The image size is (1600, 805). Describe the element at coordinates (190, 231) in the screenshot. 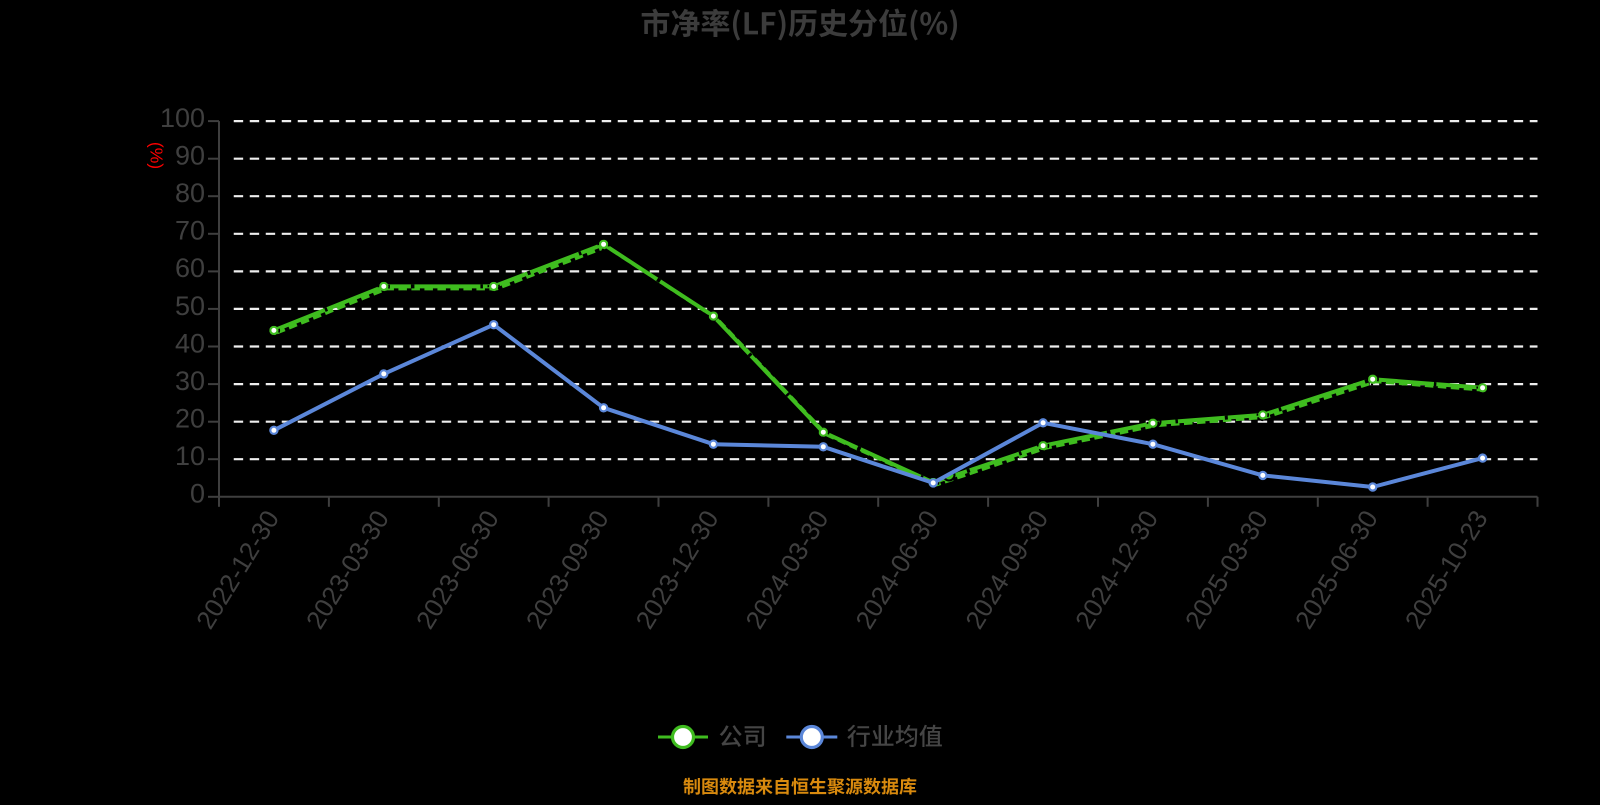

I see `svg-text: 70` at that location.